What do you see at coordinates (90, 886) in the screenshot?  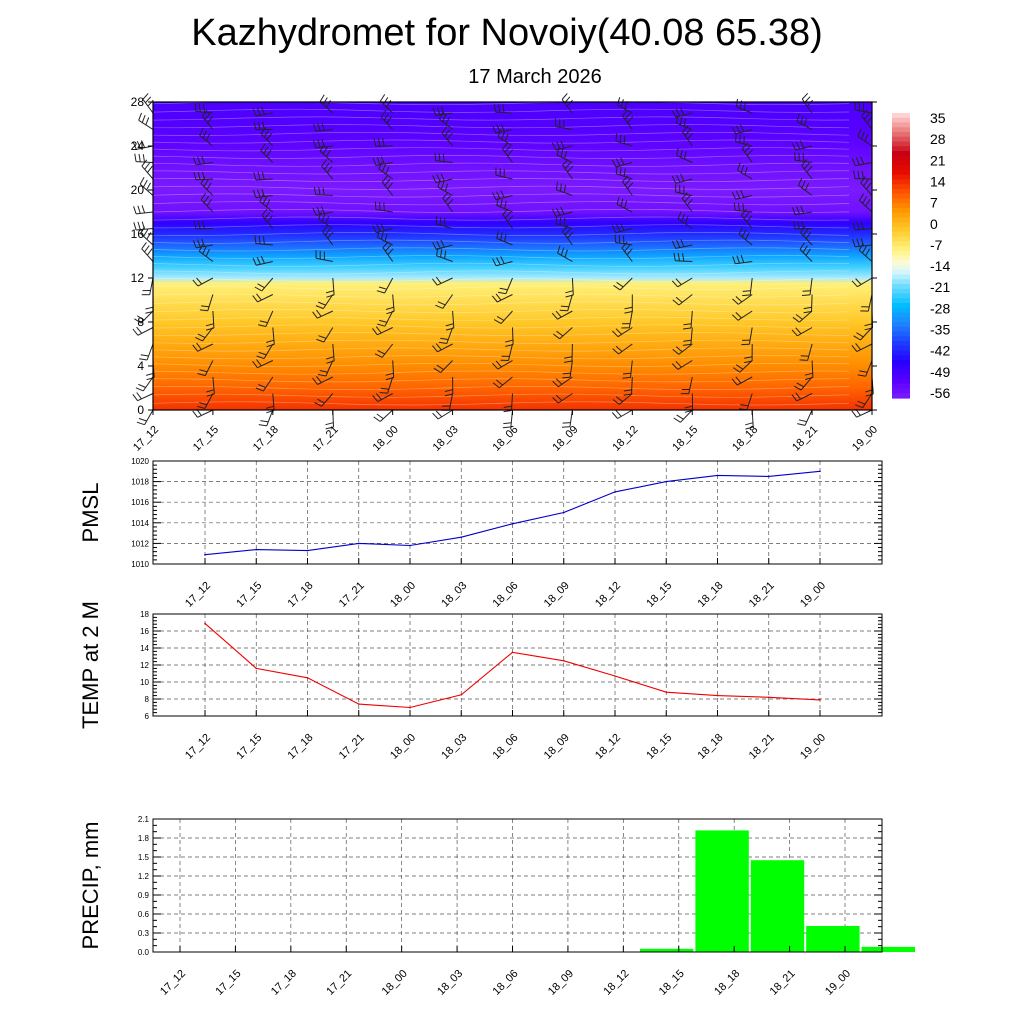 I see `y-axis-label: PRECIP, mm` at bounding box center [90, 886].